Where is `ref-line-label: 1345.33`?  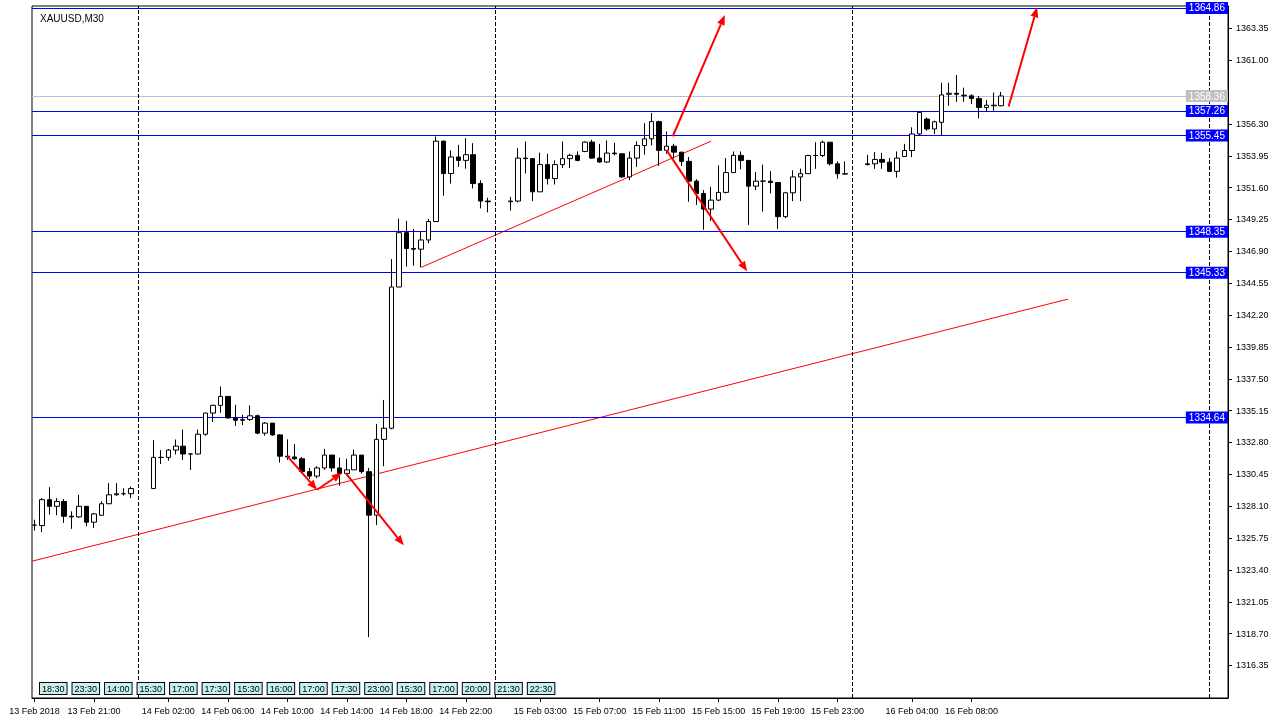
ref-line-label: 1345.33 is located at coordinates (1207, 273).